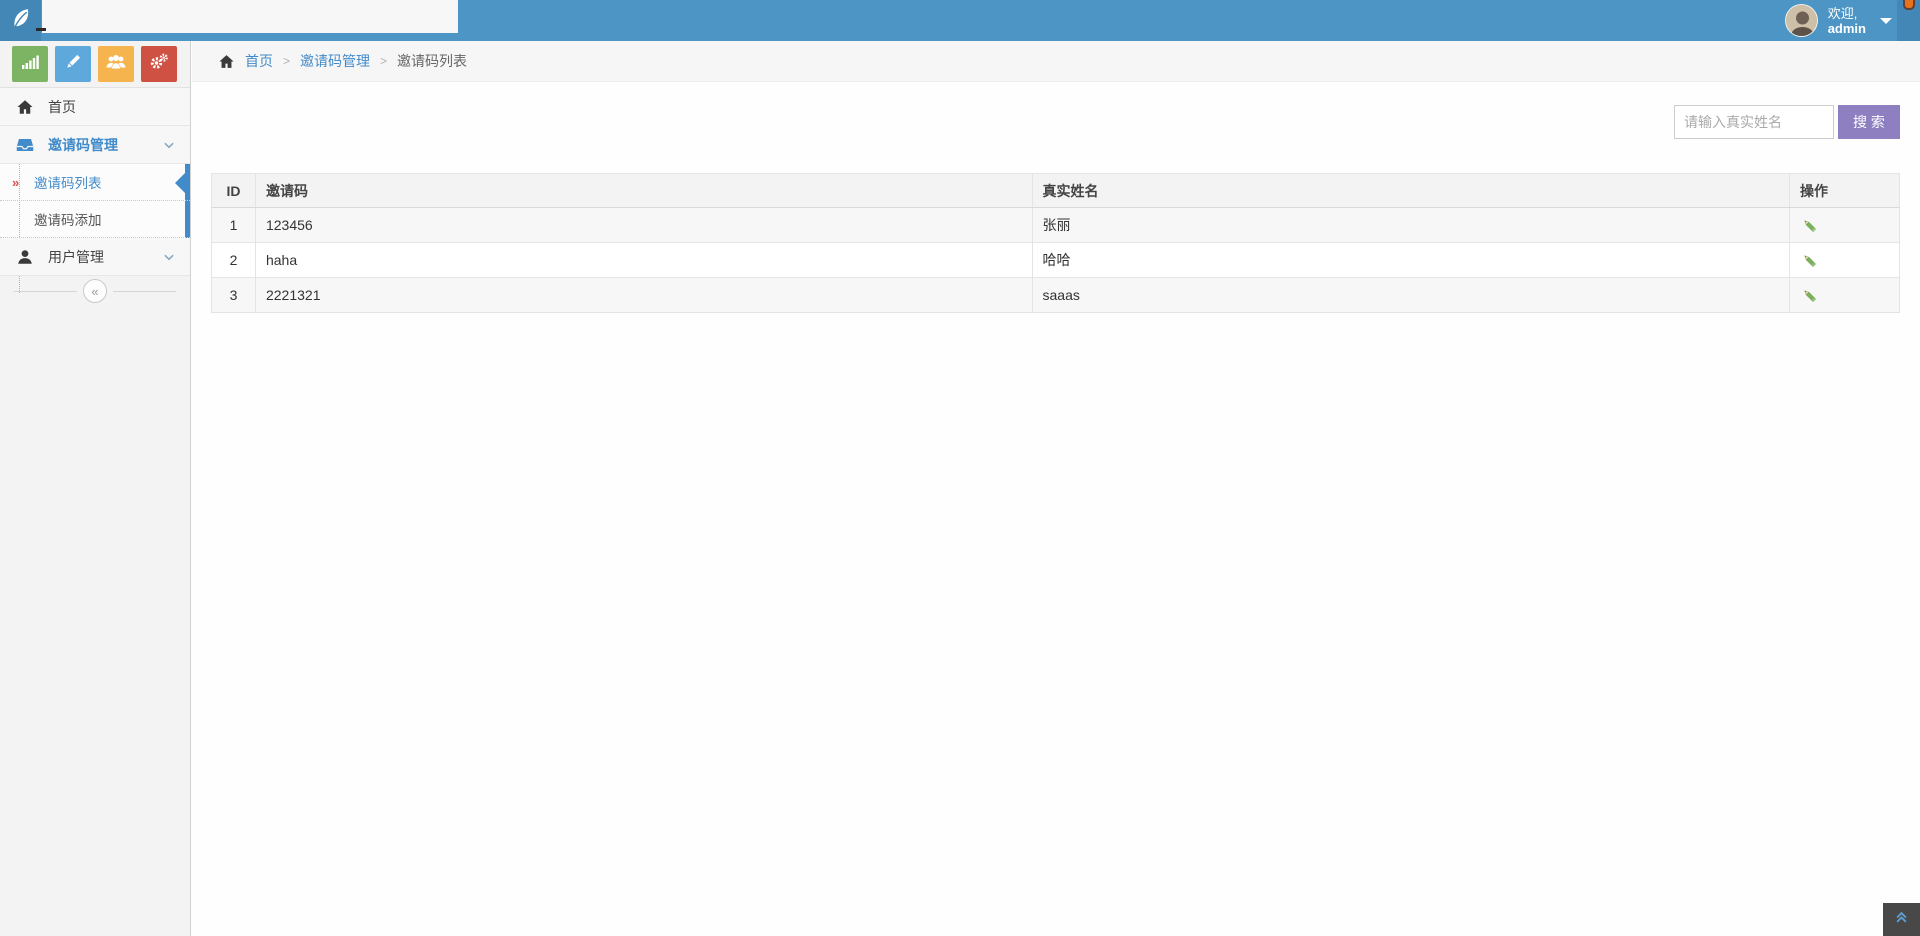  What do you see at coordinates (180, 183) in the screenshot?
I see `active-accent-tab` at bounding box center [180, 183].